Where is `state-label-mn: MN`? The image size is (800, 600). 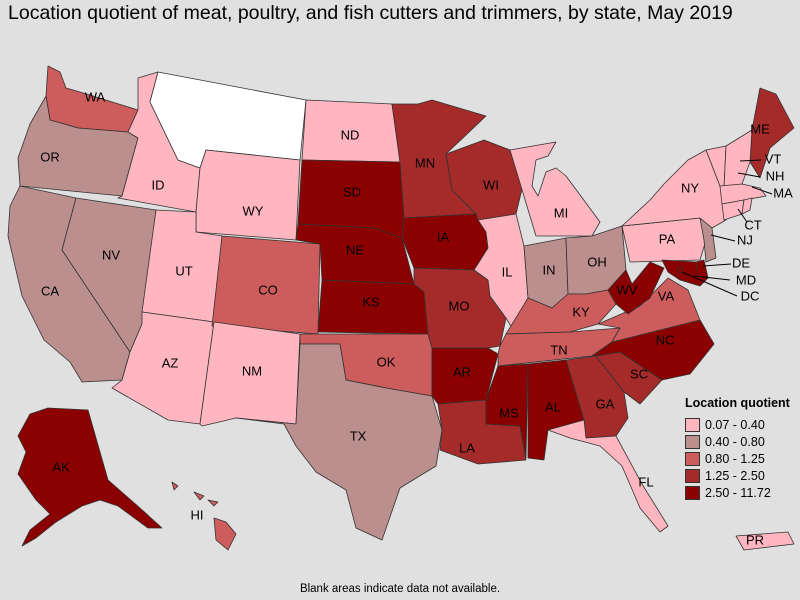 state-label-mn: MN is located at coordinates (425, 162).